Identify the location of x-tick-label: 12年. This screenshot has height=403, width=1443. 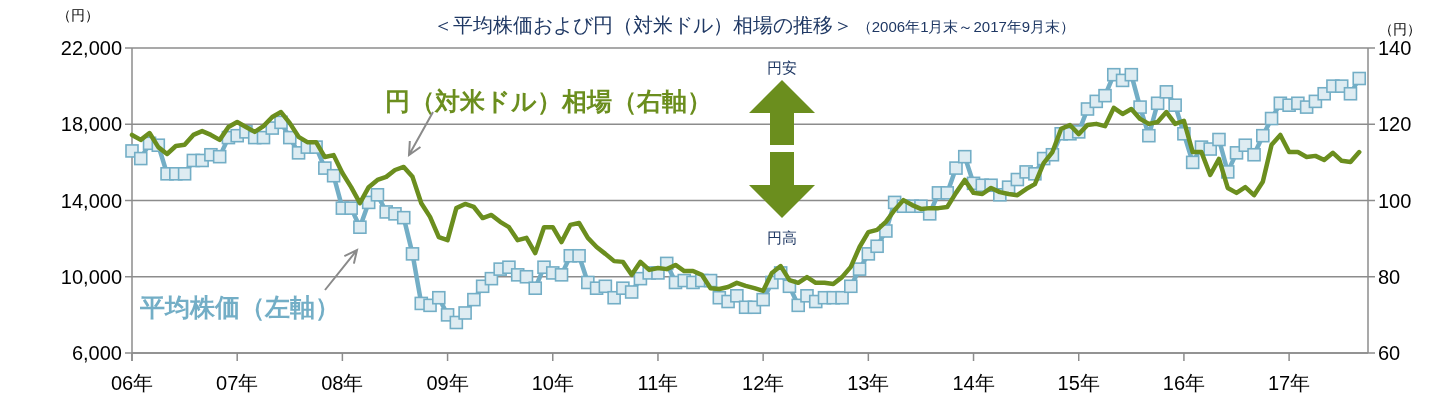
(763, 383).